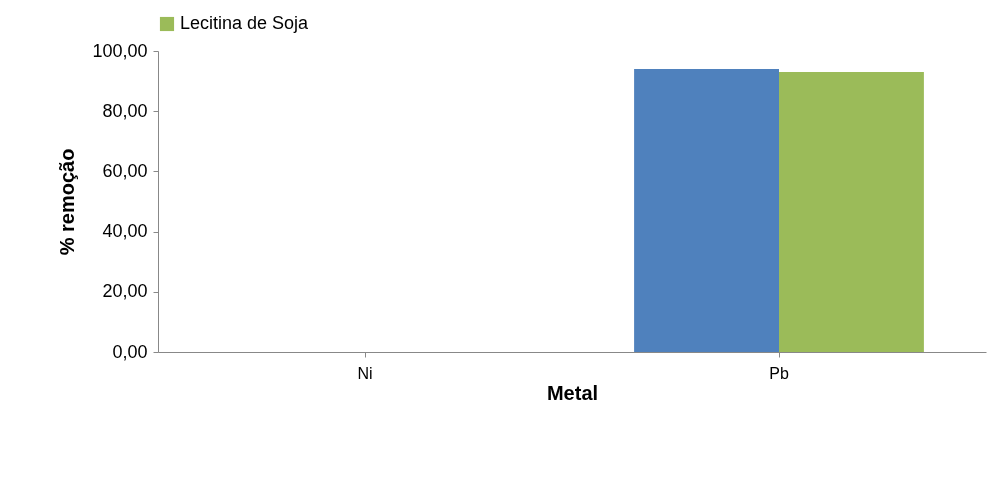 This screenshot has height=495, width=1003. I want to click on y-tick-label: 0,00, so click(130, 351).